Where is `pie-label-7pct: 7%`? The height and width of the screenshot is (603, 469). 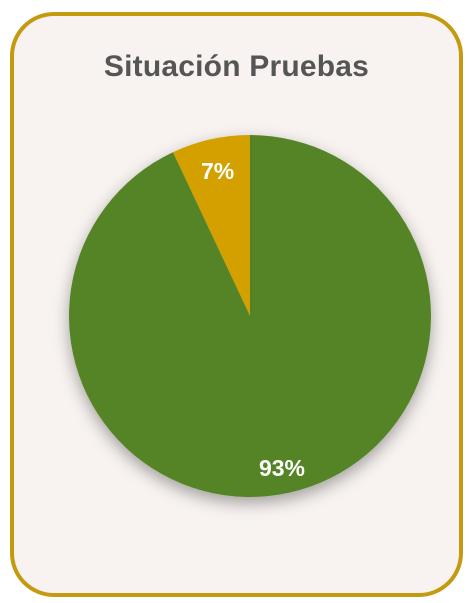
pie-label-7pct: 7% is located at coordinates (217, 171).